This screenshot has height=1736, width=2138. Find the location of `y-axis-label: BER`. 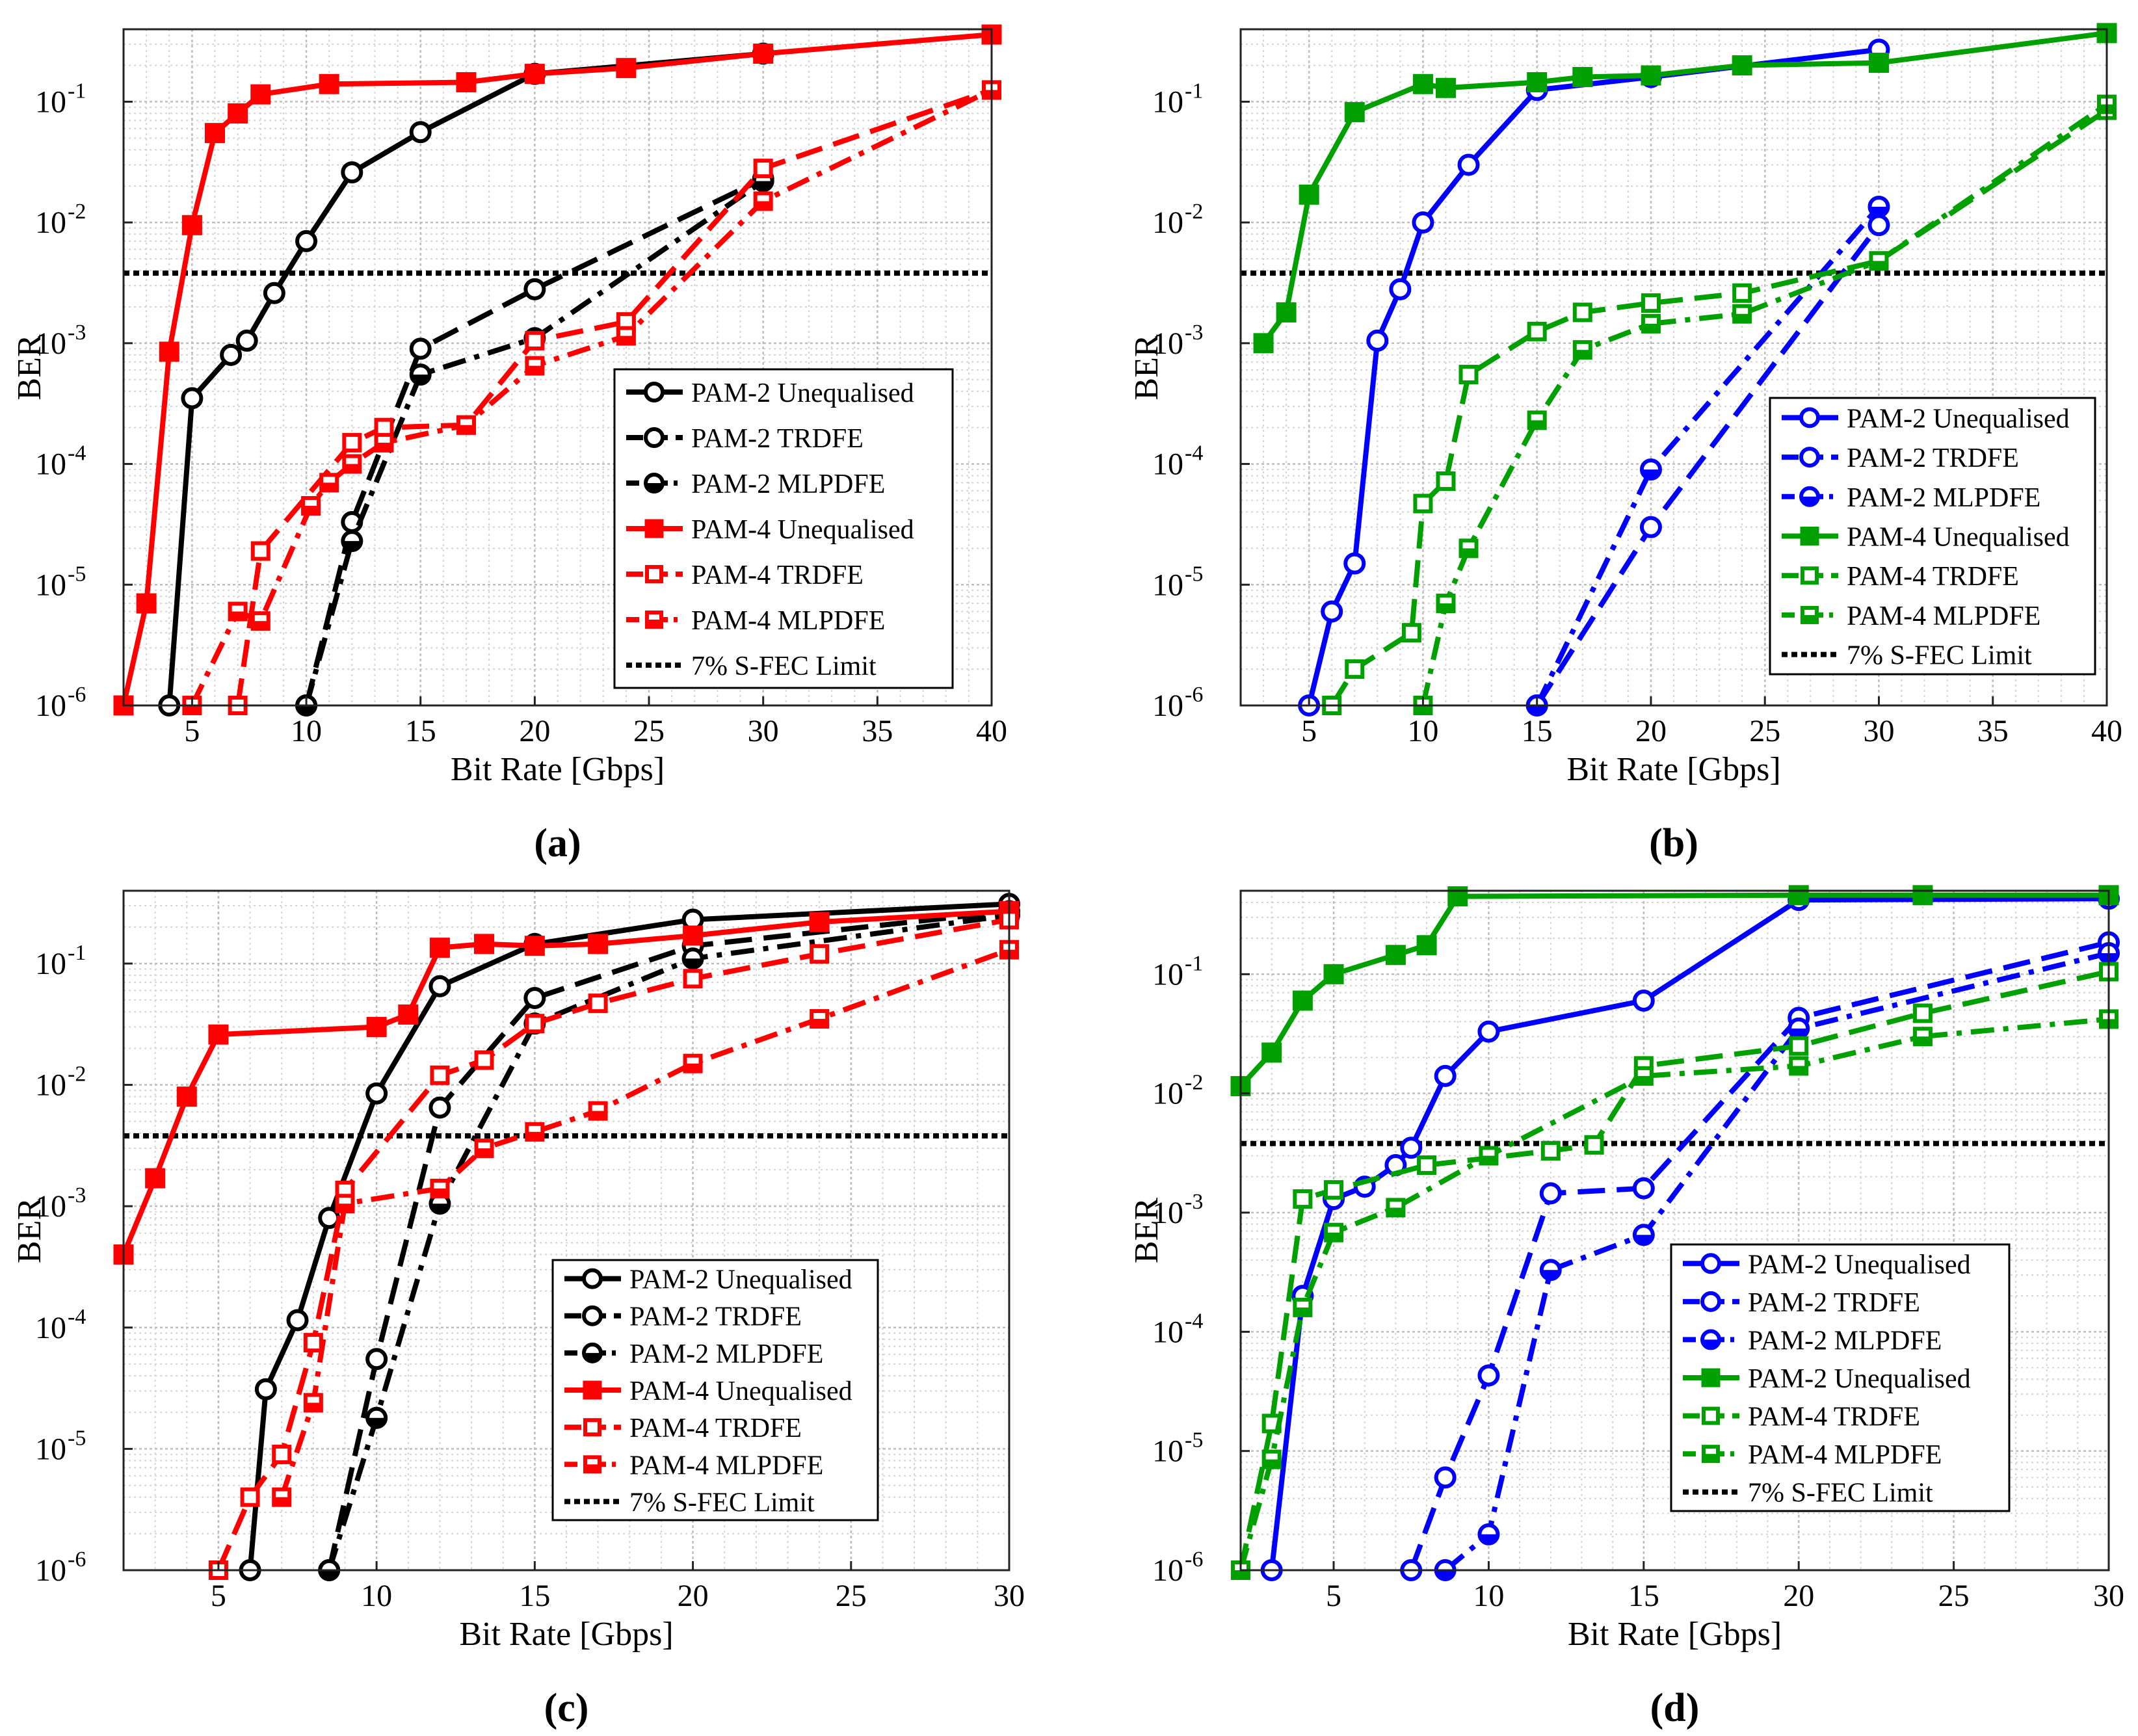

y-axis-label: BER is located at coordinates (1146, 1230).